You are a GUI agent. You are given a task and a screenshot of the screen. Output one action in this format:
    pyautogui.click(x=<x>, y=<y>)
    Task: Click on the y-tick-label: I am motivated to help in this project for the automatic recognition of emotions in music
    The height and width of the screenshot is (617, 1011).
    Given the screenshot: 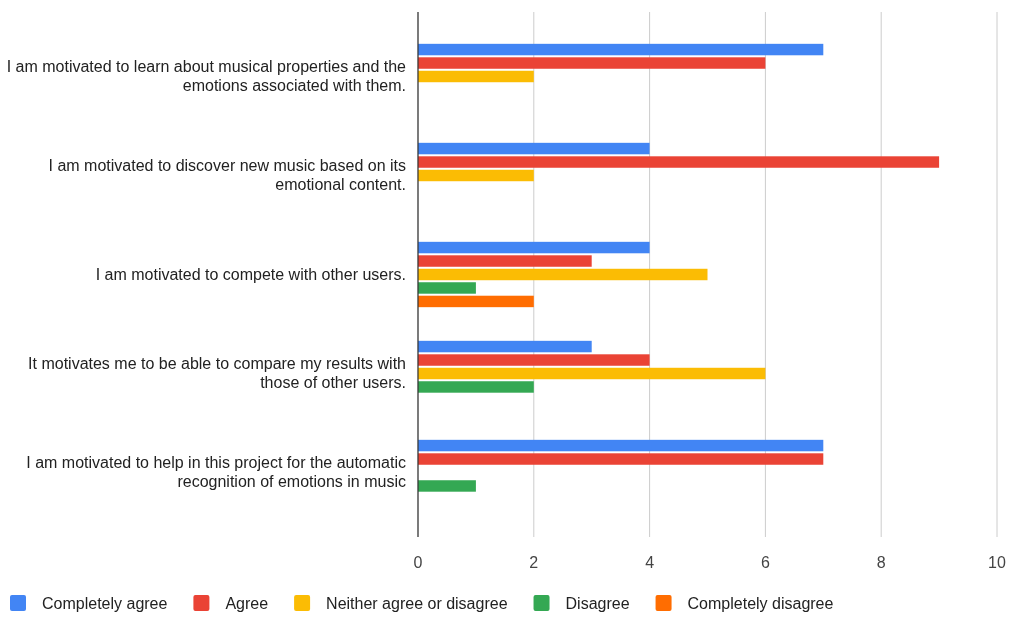 What is the action you would take?
    pyautogui.click(x=216, y=472)
    